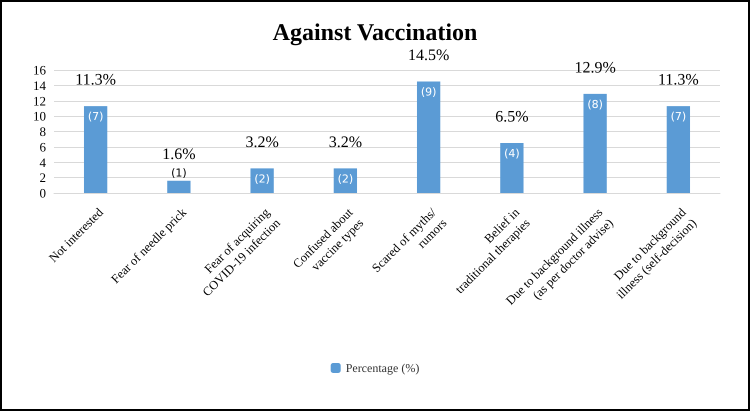  Describe the element at coordinates (39, 70) in the screenshot. I see `y-tick-label: 16` at that location.